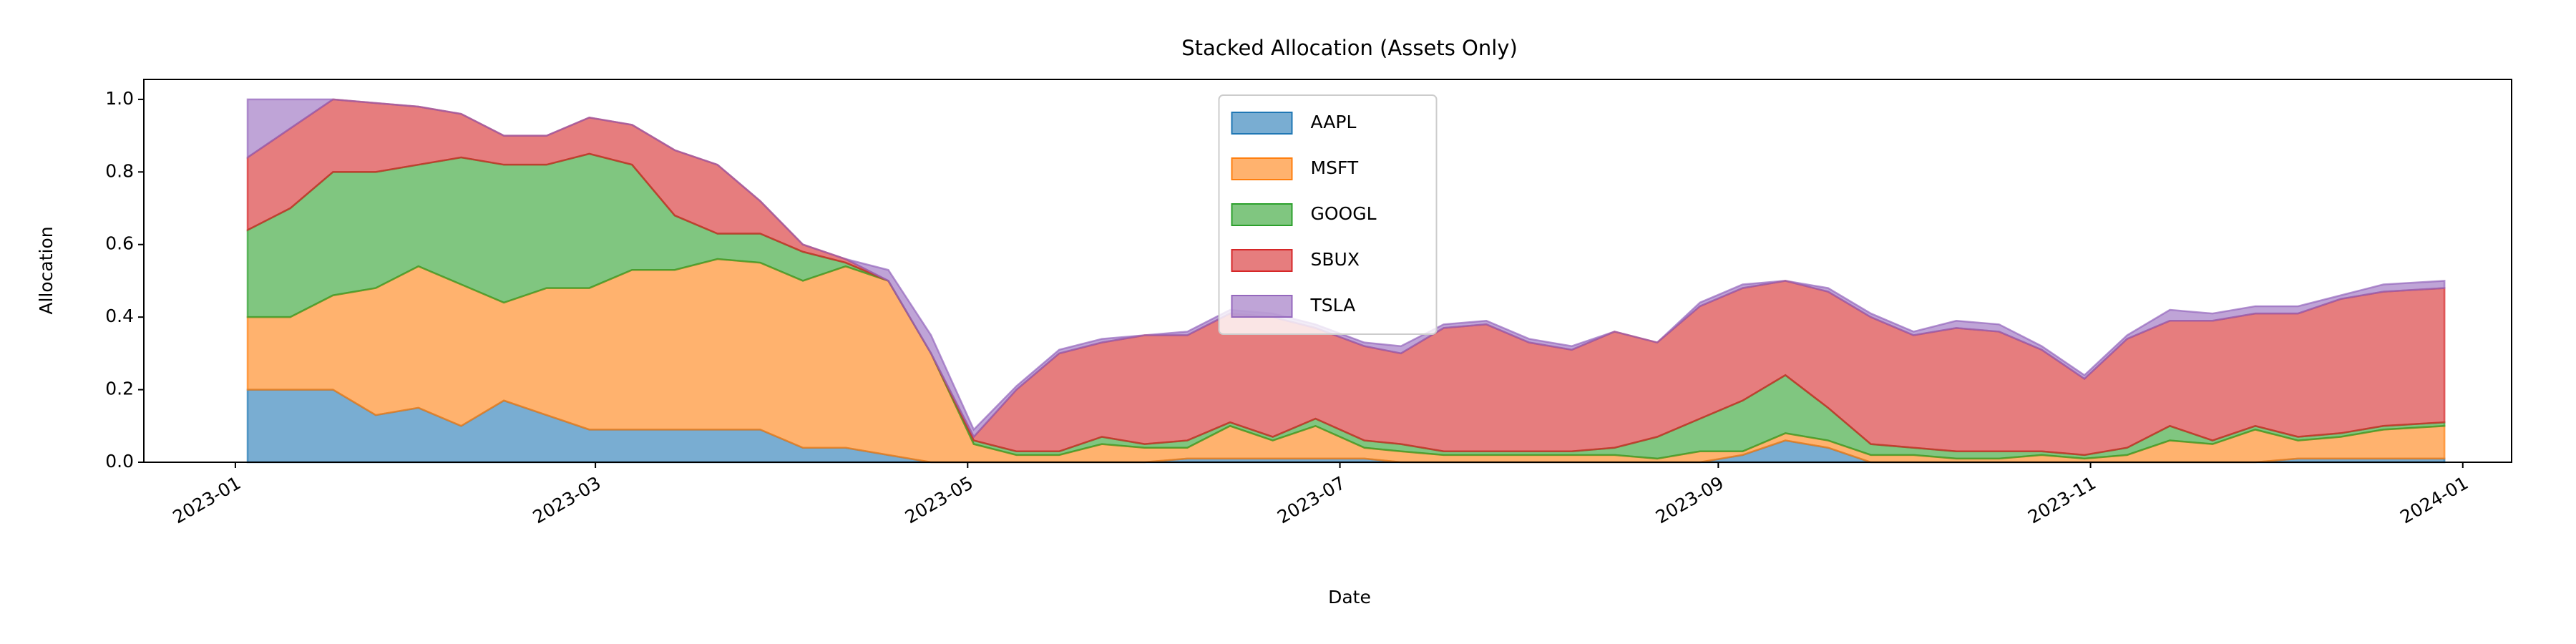 This screenshot has height=644, width=2576. Describe the element at coordinates (119, 243) in the screenshot. I see `y-tick-label: 0.6` at that location.